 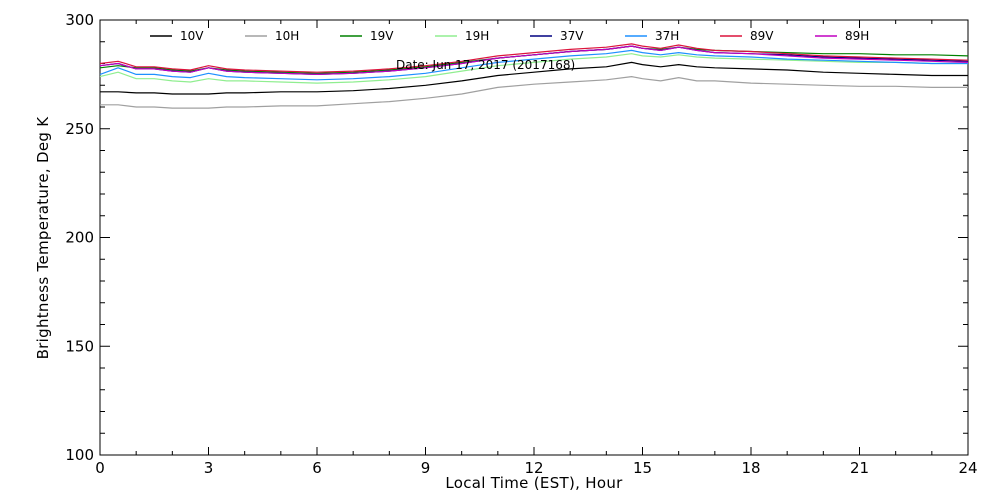 What do you see at coordinates (79, 238) in the screenshot?
I see `y-tick-label: 200` at bounding box center [79, 238].